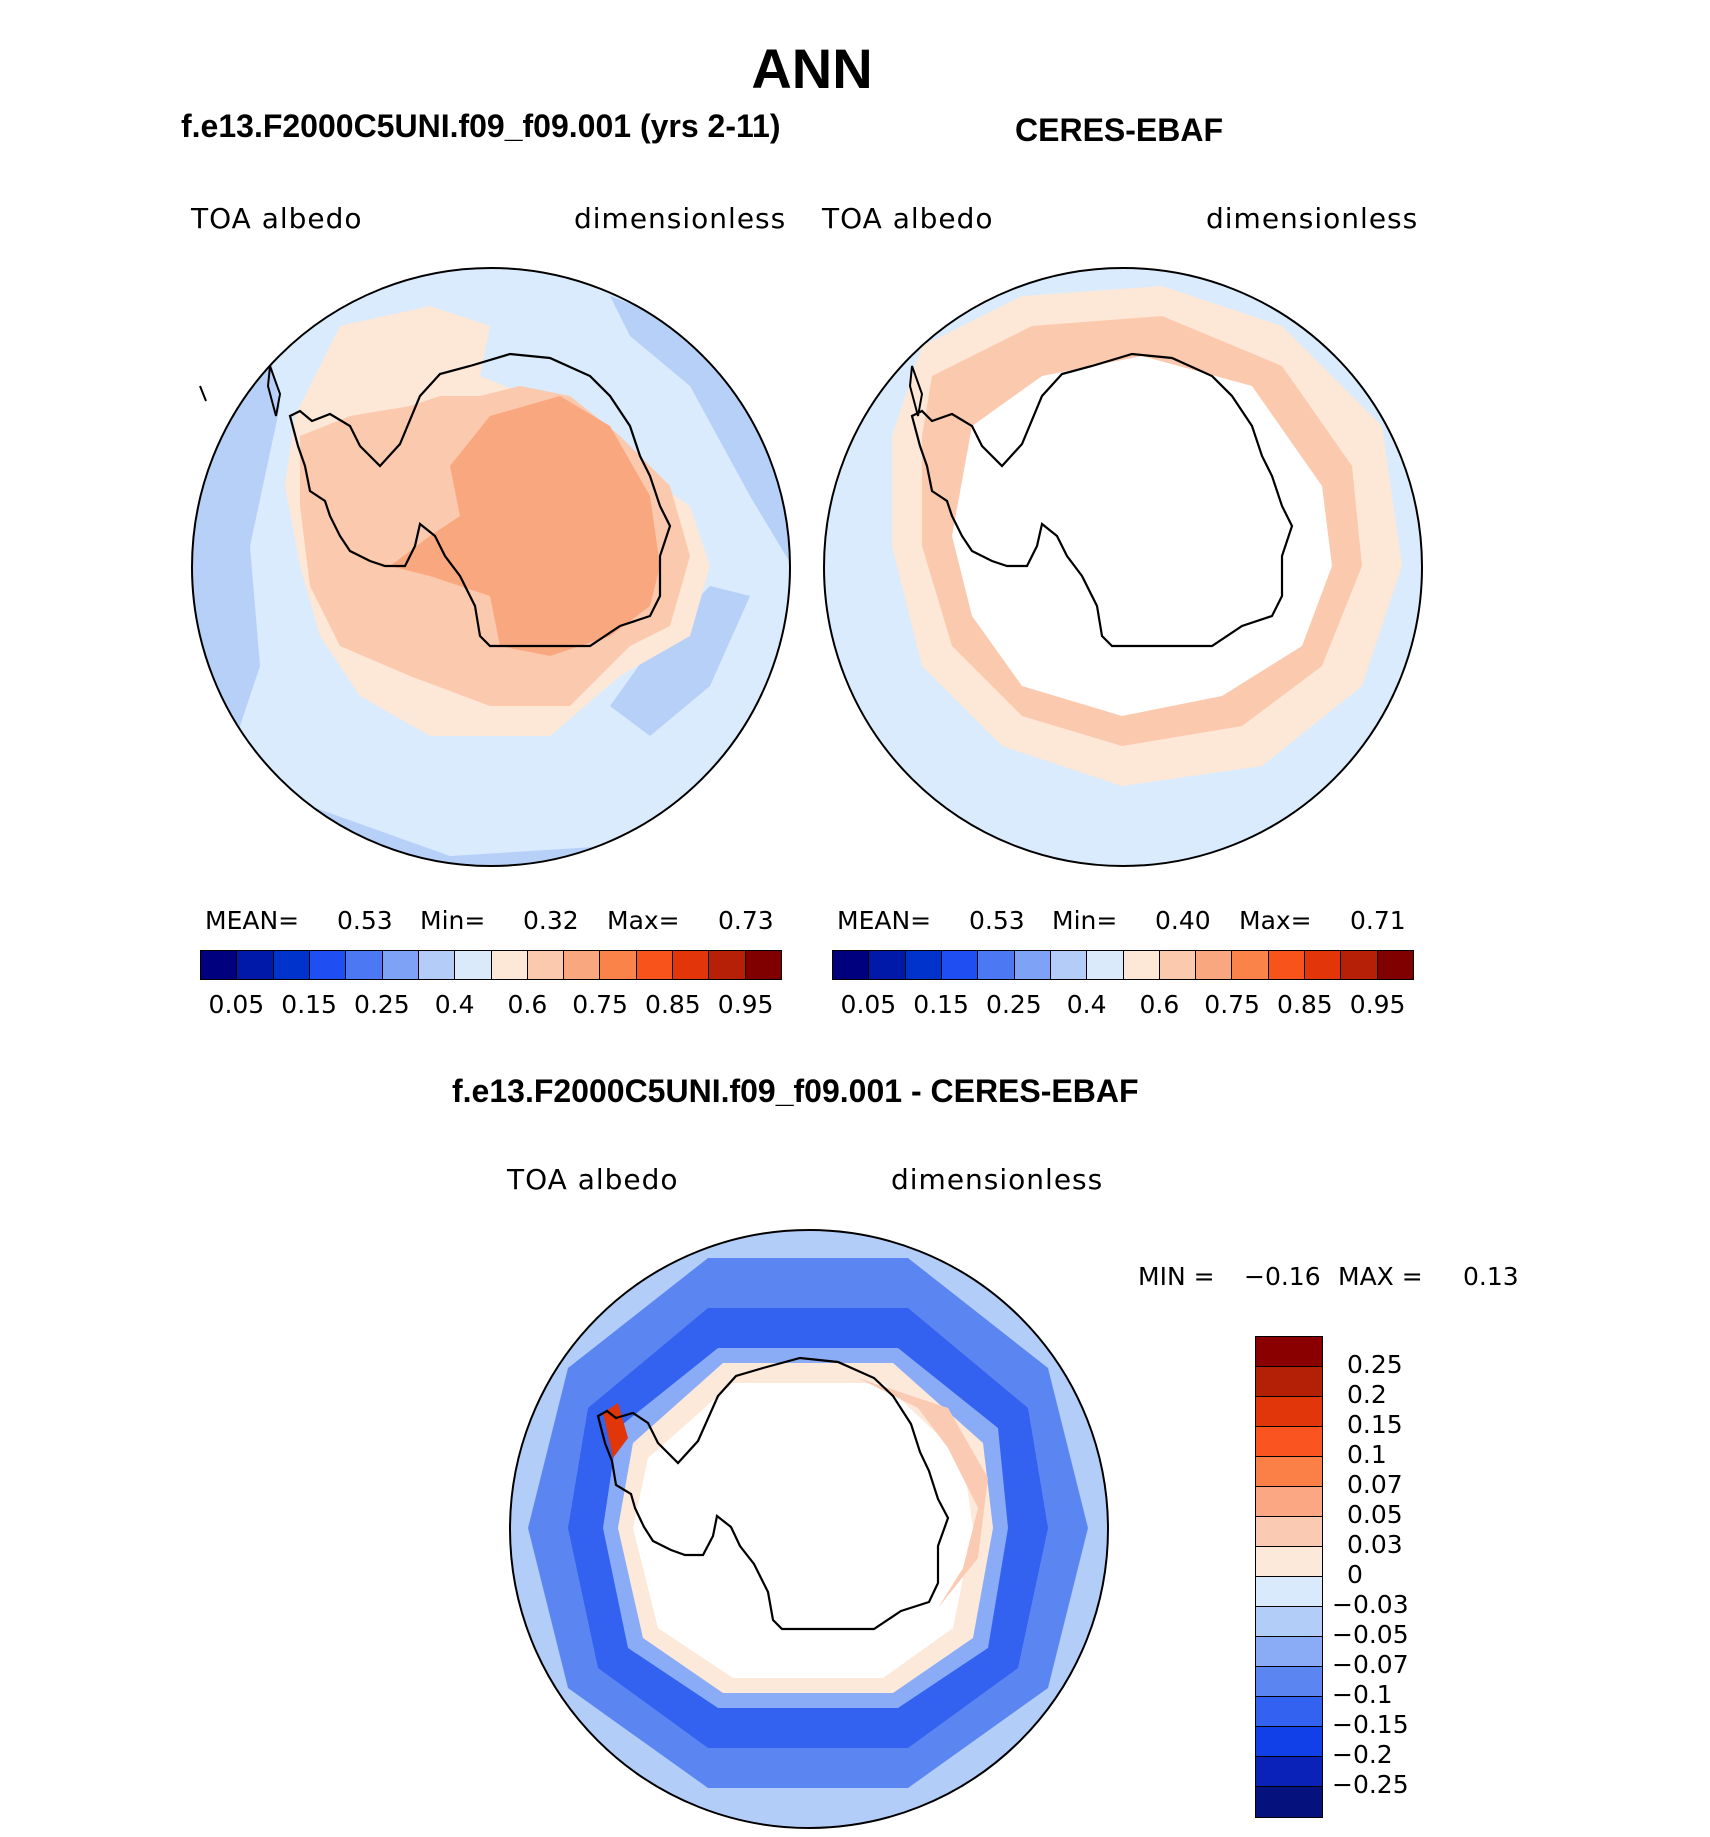 The width and height of the screenshot is (1710, 1837). Describe the element at coordinates (680, 218) in the screenshot. I see `model-units-label: dimensionless` at that location.